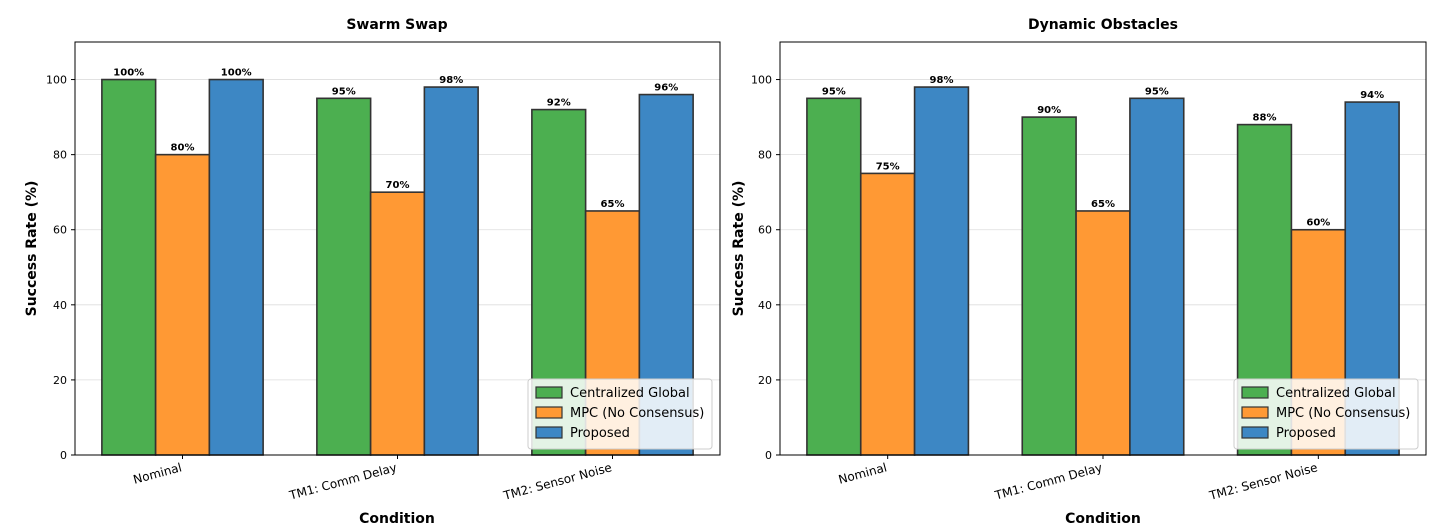  What do you see at coordinates (559, 103) in the screenshot?
I see `data-label: 92%` at bounding box center [559, 103].